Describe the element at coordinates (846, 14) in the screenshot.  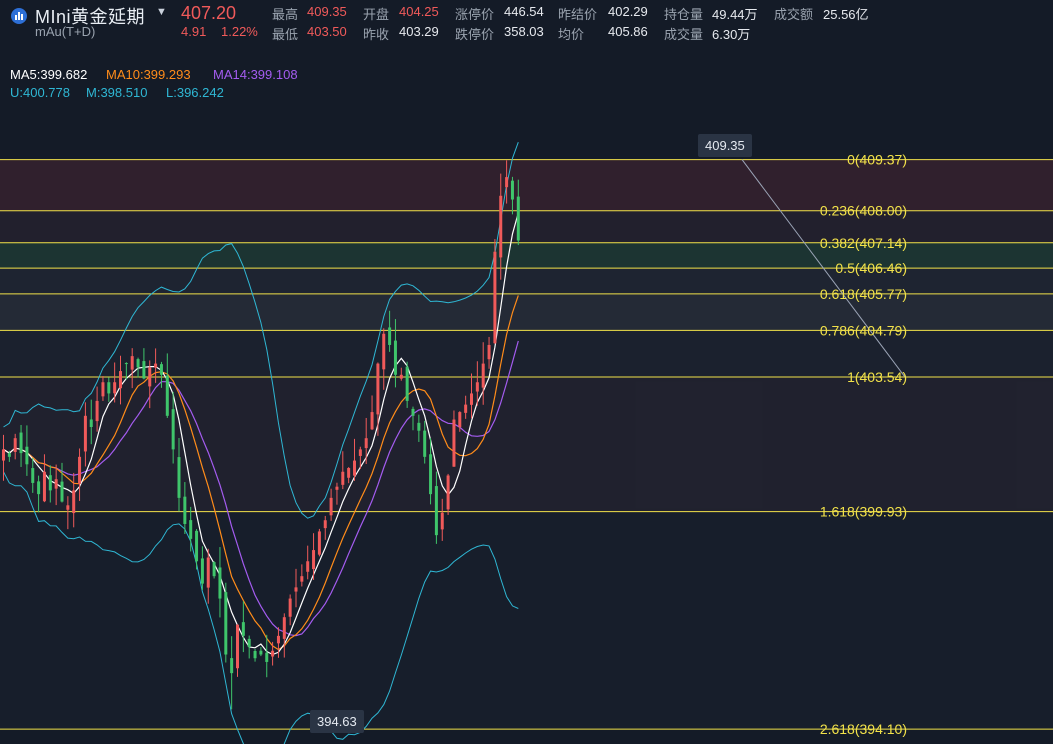
I see `stat-value: 25.56亿` at that location.